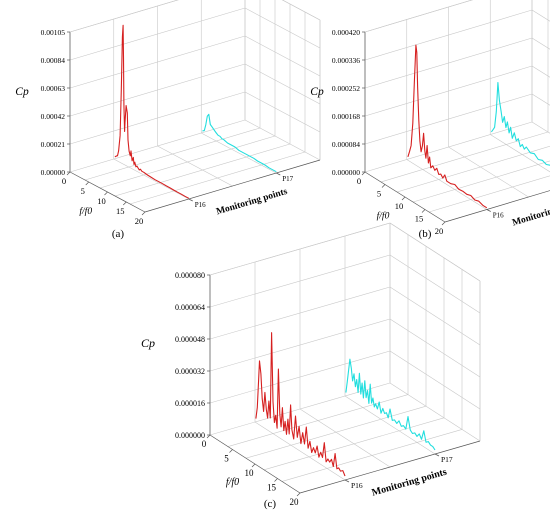  What do you see at coordinates (419, 219) in the screenshot?
I see `panel-b-x-tick-label: 15` at bounding box center [419, 219].